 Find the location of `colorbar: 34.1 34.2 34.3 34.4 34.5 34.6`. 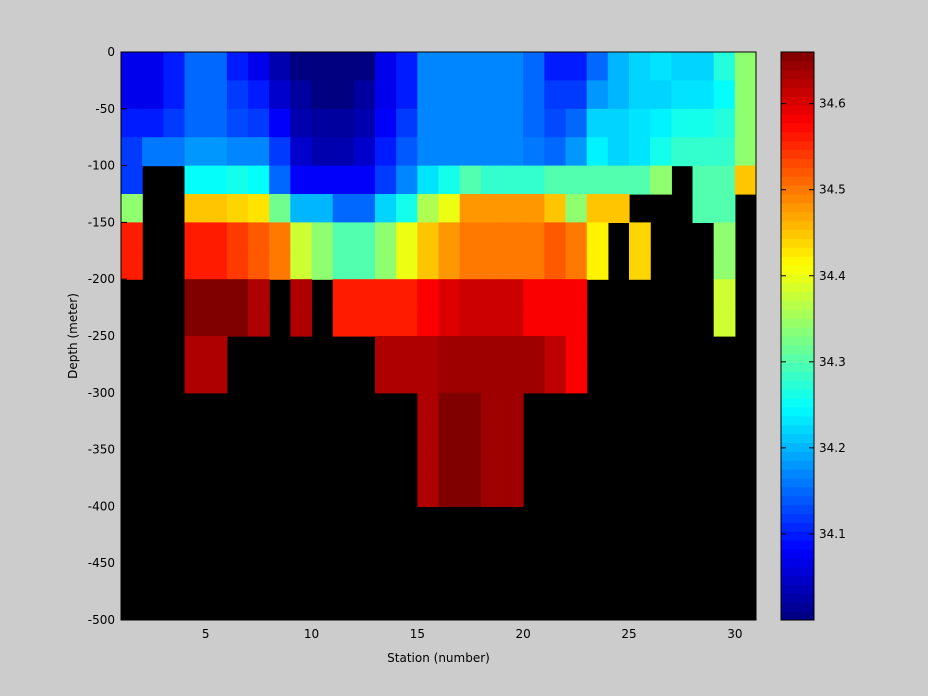

colorbar: 34.1 34.2 34.3 34.4 34.5 34.6 is located at coordinates (813, 336).